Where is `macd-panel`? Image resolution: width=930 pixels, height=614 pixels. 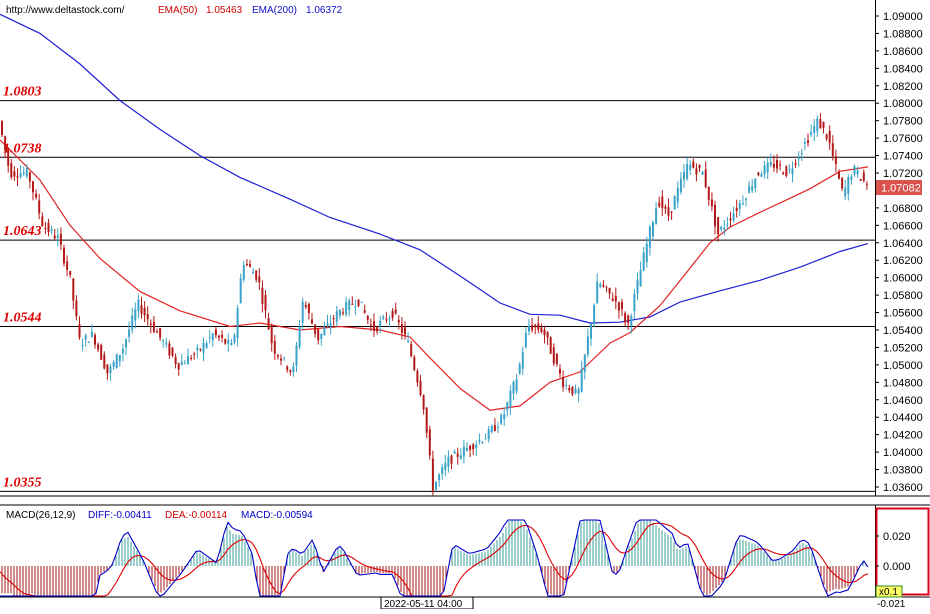
macd-panel is located at coordinates (434, 558).